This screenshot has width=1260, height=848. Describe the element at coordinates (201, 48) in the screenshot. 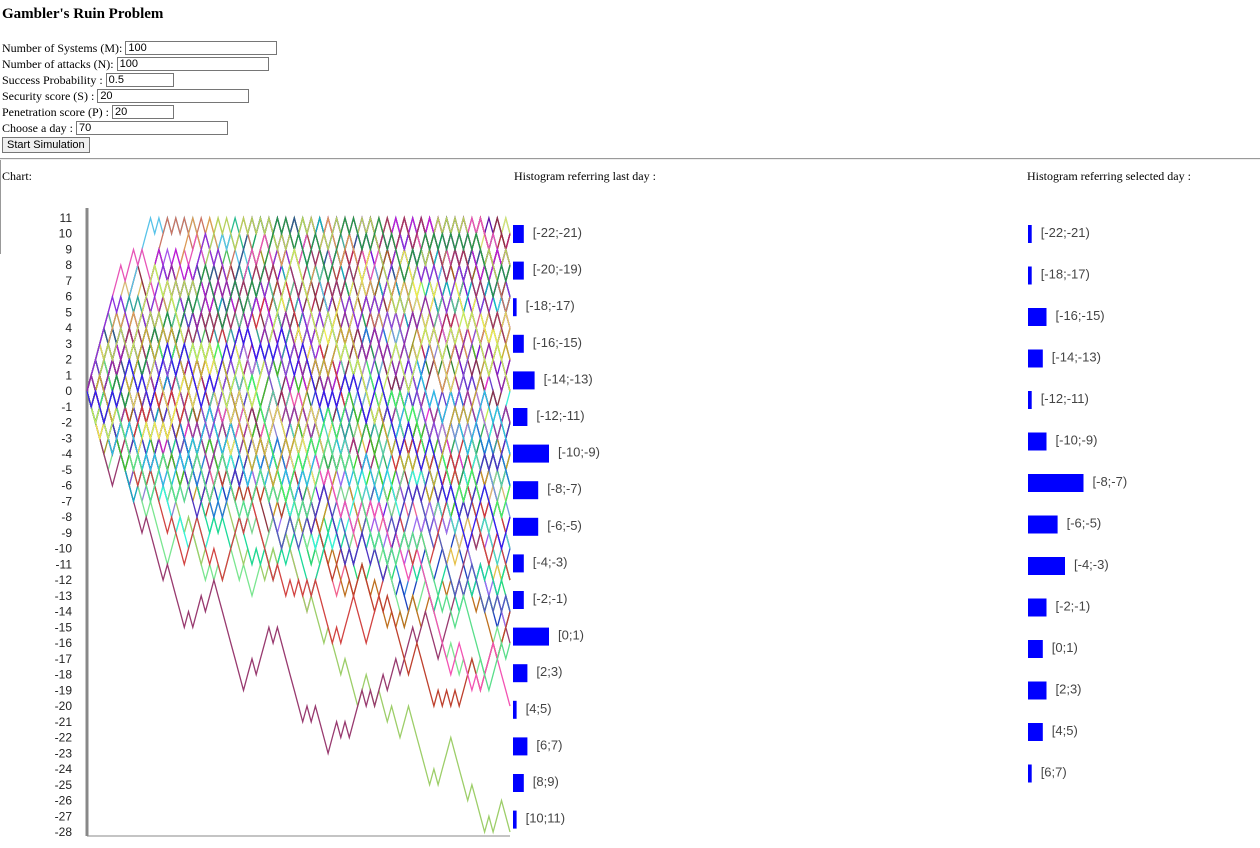

I see `systems-input` at that location.